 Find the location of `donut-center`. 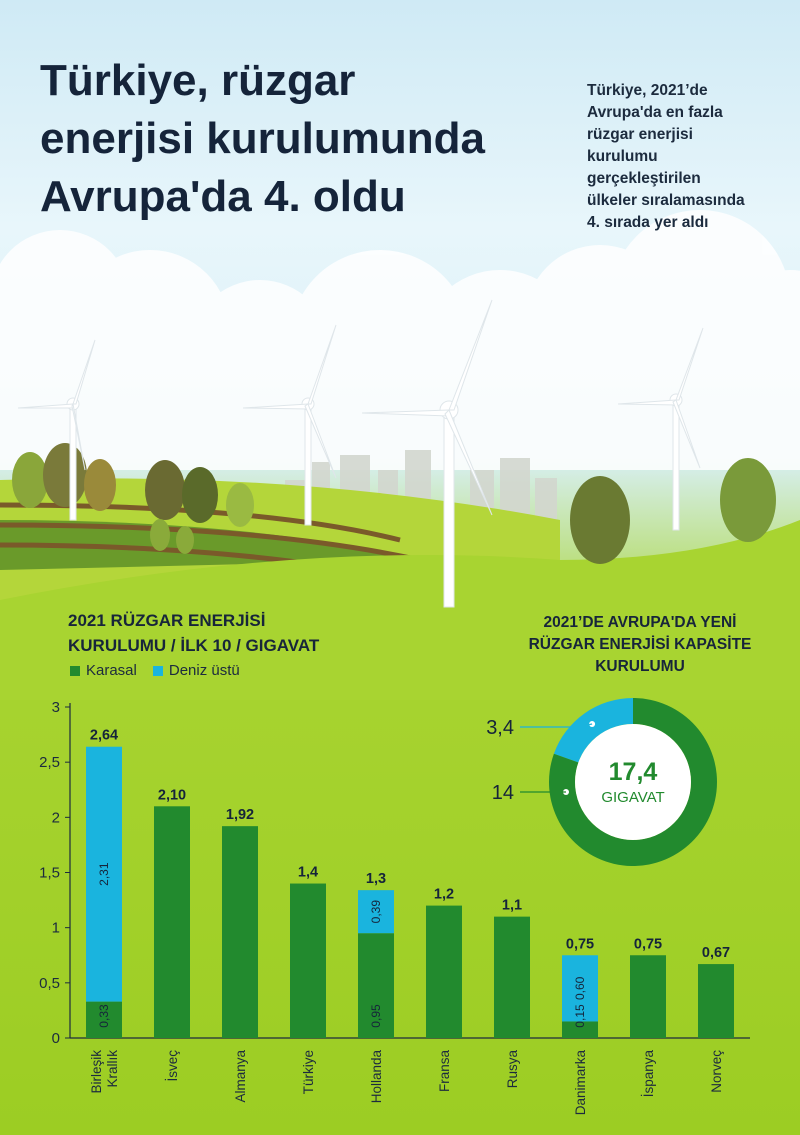

donut-center is located at coordinates (633, 782).